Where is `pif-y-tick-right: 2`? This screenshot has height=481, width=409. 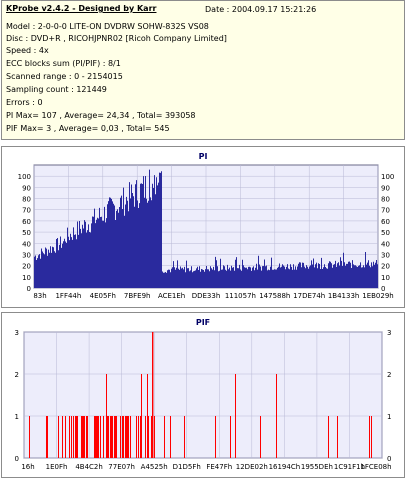 pif-y-tick-right: 2 is located at coordinates (389, 375).